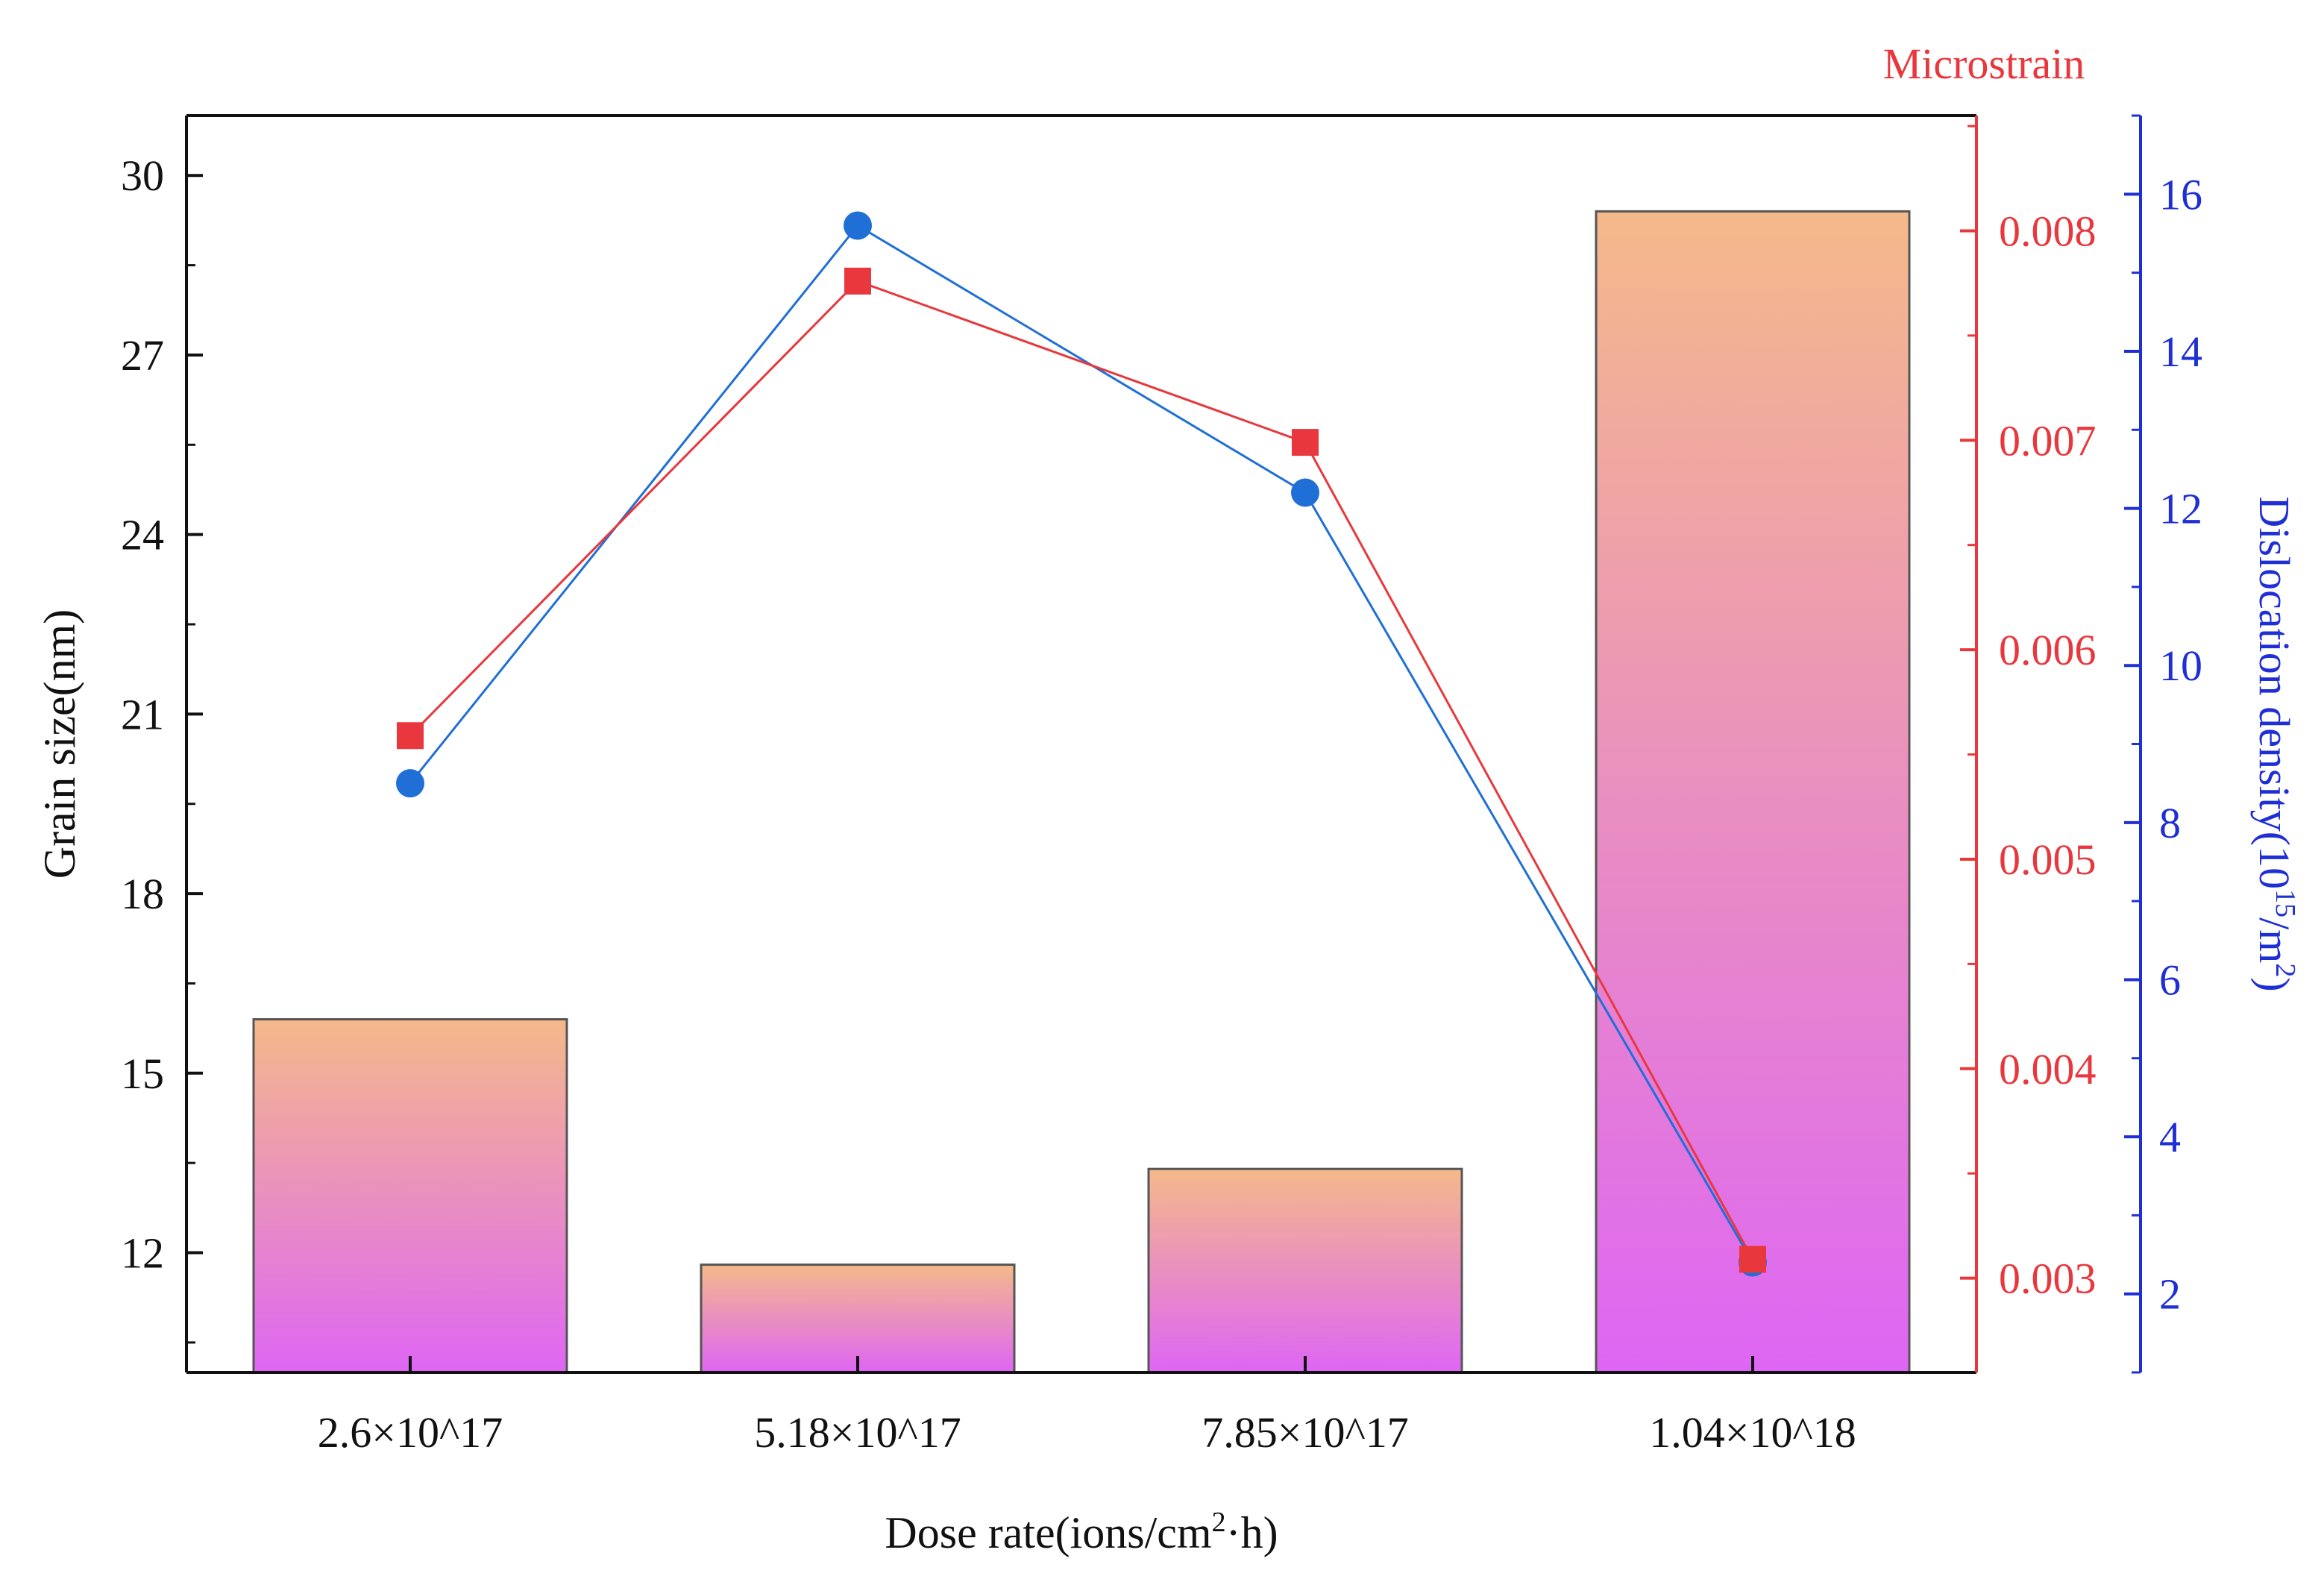 This screenshot has height=1582, width=2324. Describe the element at coordinates (857, 1432) in the screenshot. I see `x-tick-label: 5.18×10^17` at that location.